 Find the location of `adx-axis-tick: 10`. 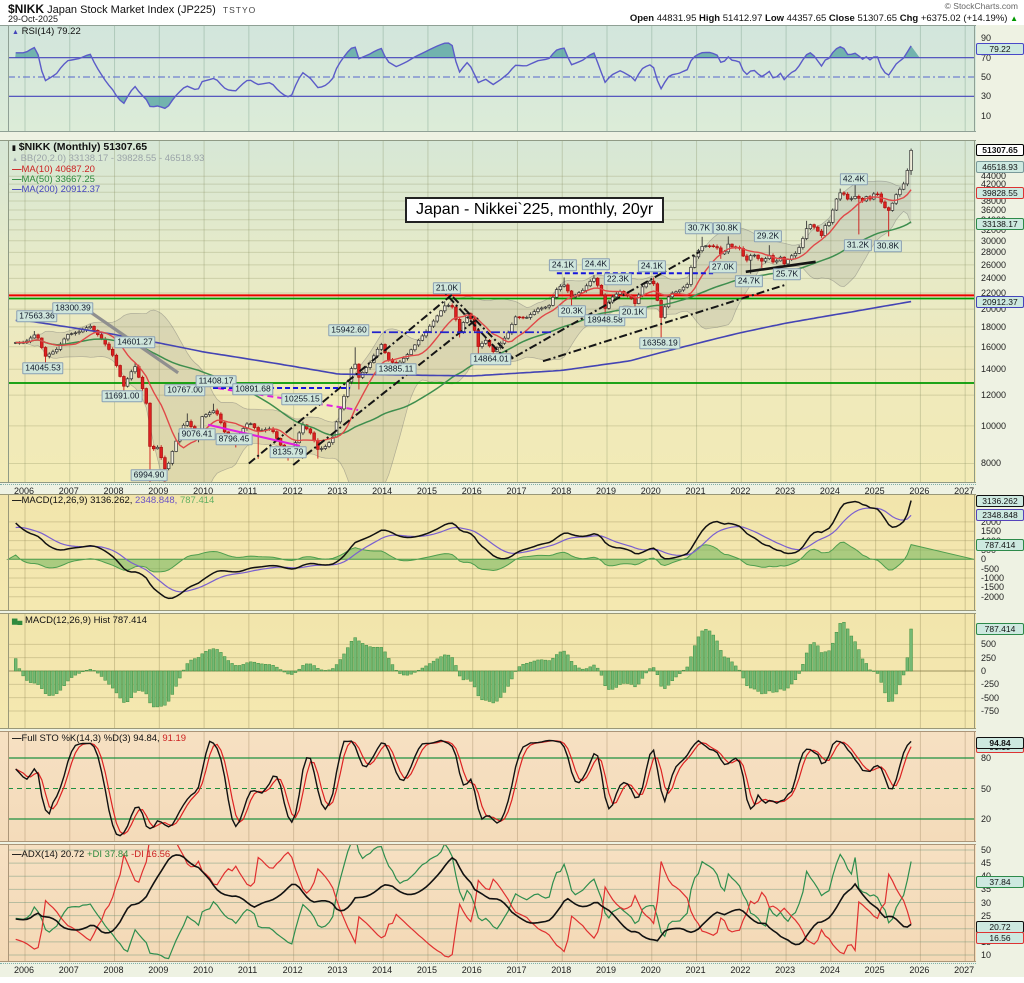

adx-axis-tick: 10 is located at coordinates (986, 955).